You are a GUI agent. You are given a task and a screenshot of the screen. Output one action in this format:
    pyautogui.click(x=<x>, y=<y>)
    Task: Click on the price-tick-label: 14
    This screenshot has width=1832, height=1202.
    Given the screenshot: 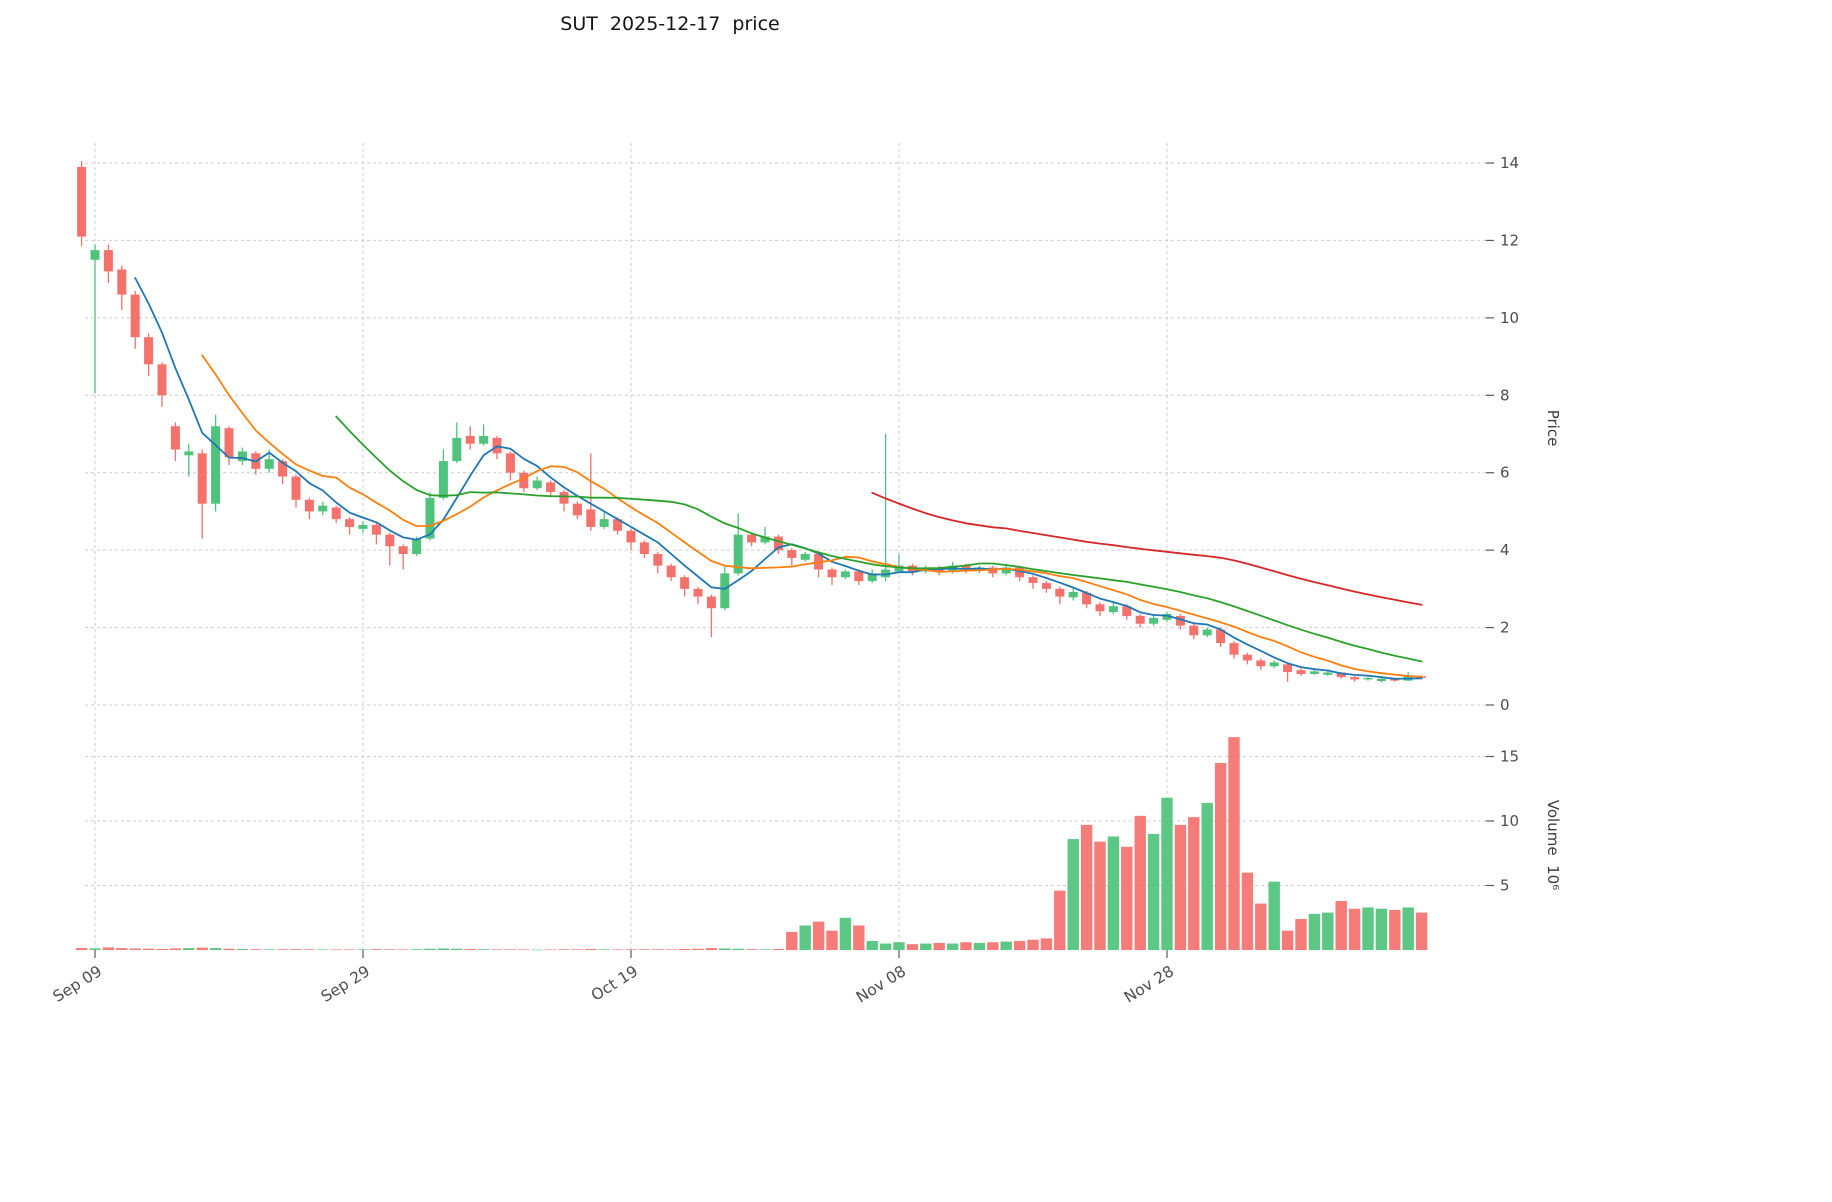 What is the action you would take?
    pyautogui.click(x=1509, y=163)
    